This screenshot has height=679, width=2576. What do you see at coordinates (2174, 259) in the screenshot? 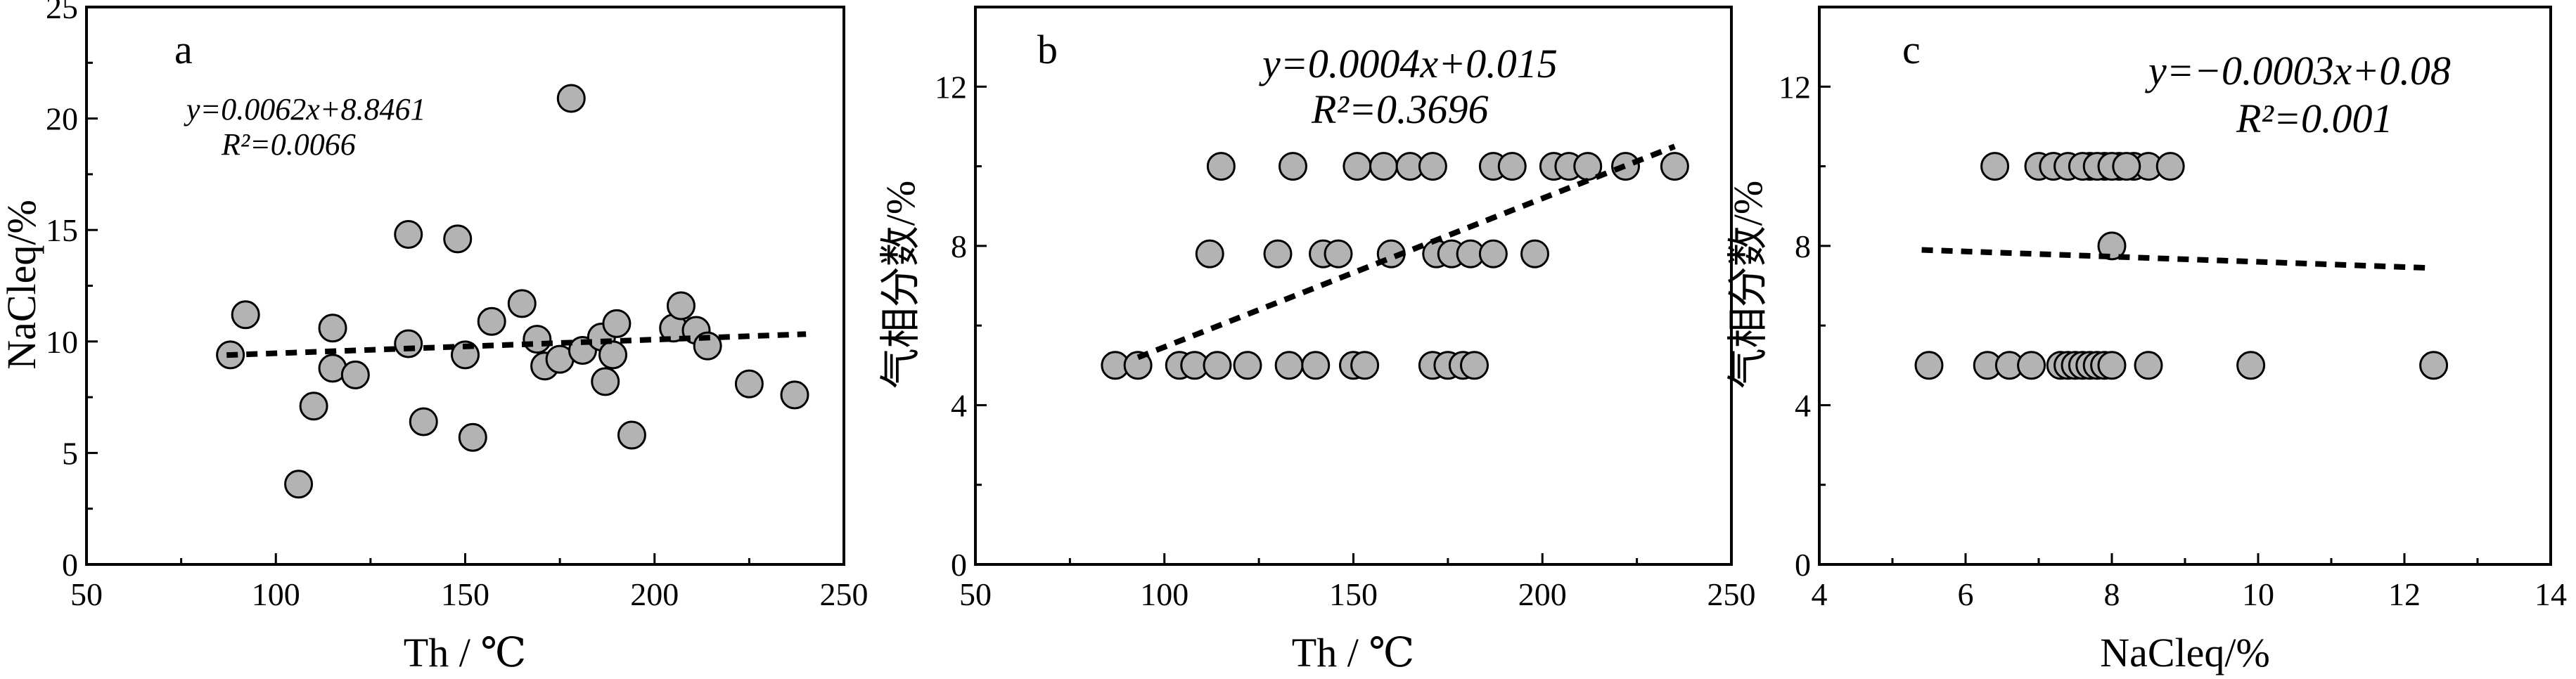
I see `trendline-group-c` at bounding box center [2174, 259].